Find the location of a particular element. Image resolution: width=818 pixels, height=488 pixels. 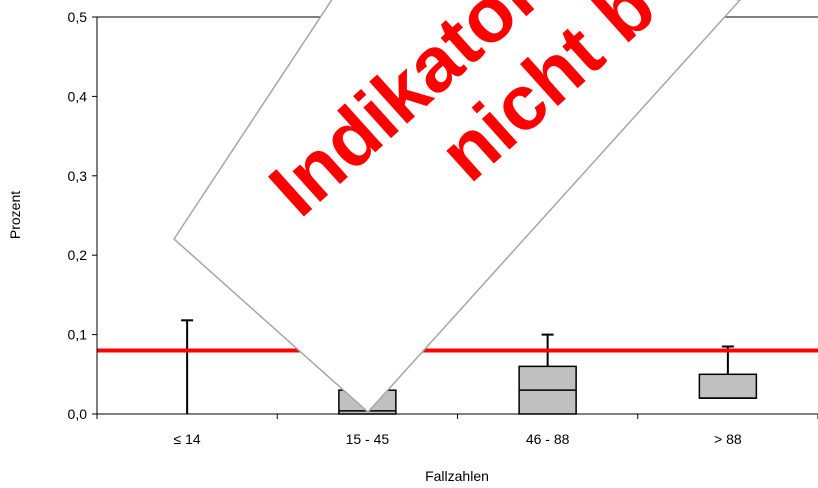

y-tick-label: 0,1 is located at coordinates (78, 335).